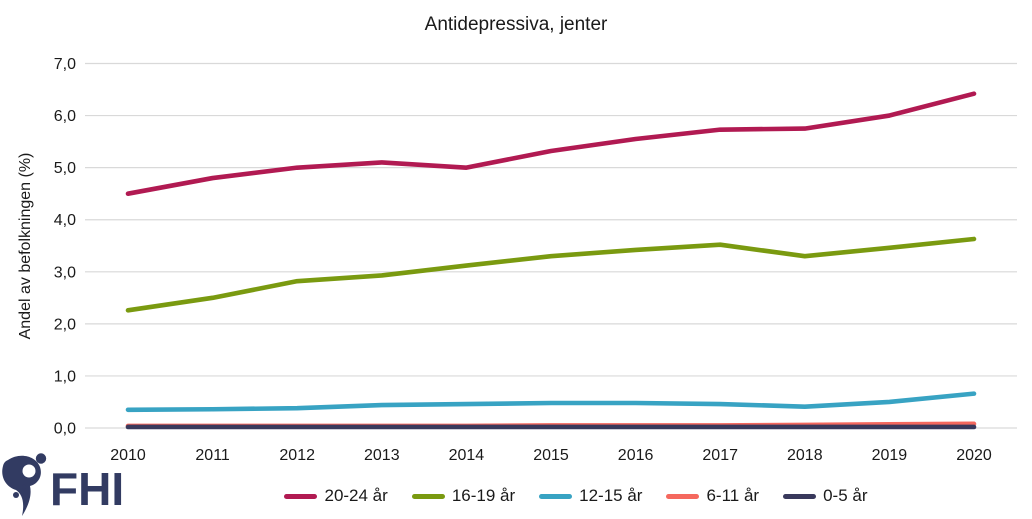 Image resolution: width=1032 pixels, height=519 pixels. I want to click on legend-item-0-5-år: 0-5 år, so click(825, 496).